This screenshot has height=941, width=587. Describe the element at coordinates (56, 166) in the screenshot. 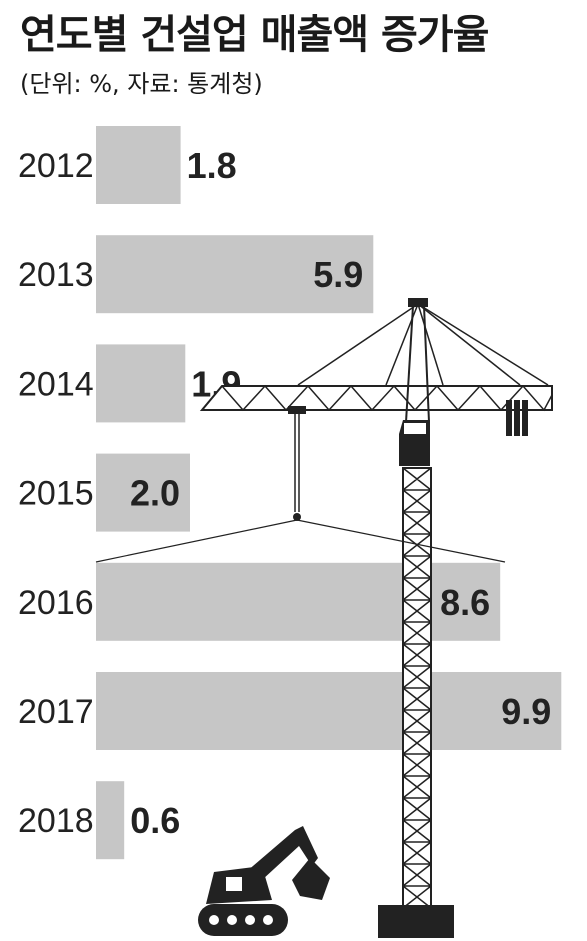

I see `category-label-2012: 2012` at that location.